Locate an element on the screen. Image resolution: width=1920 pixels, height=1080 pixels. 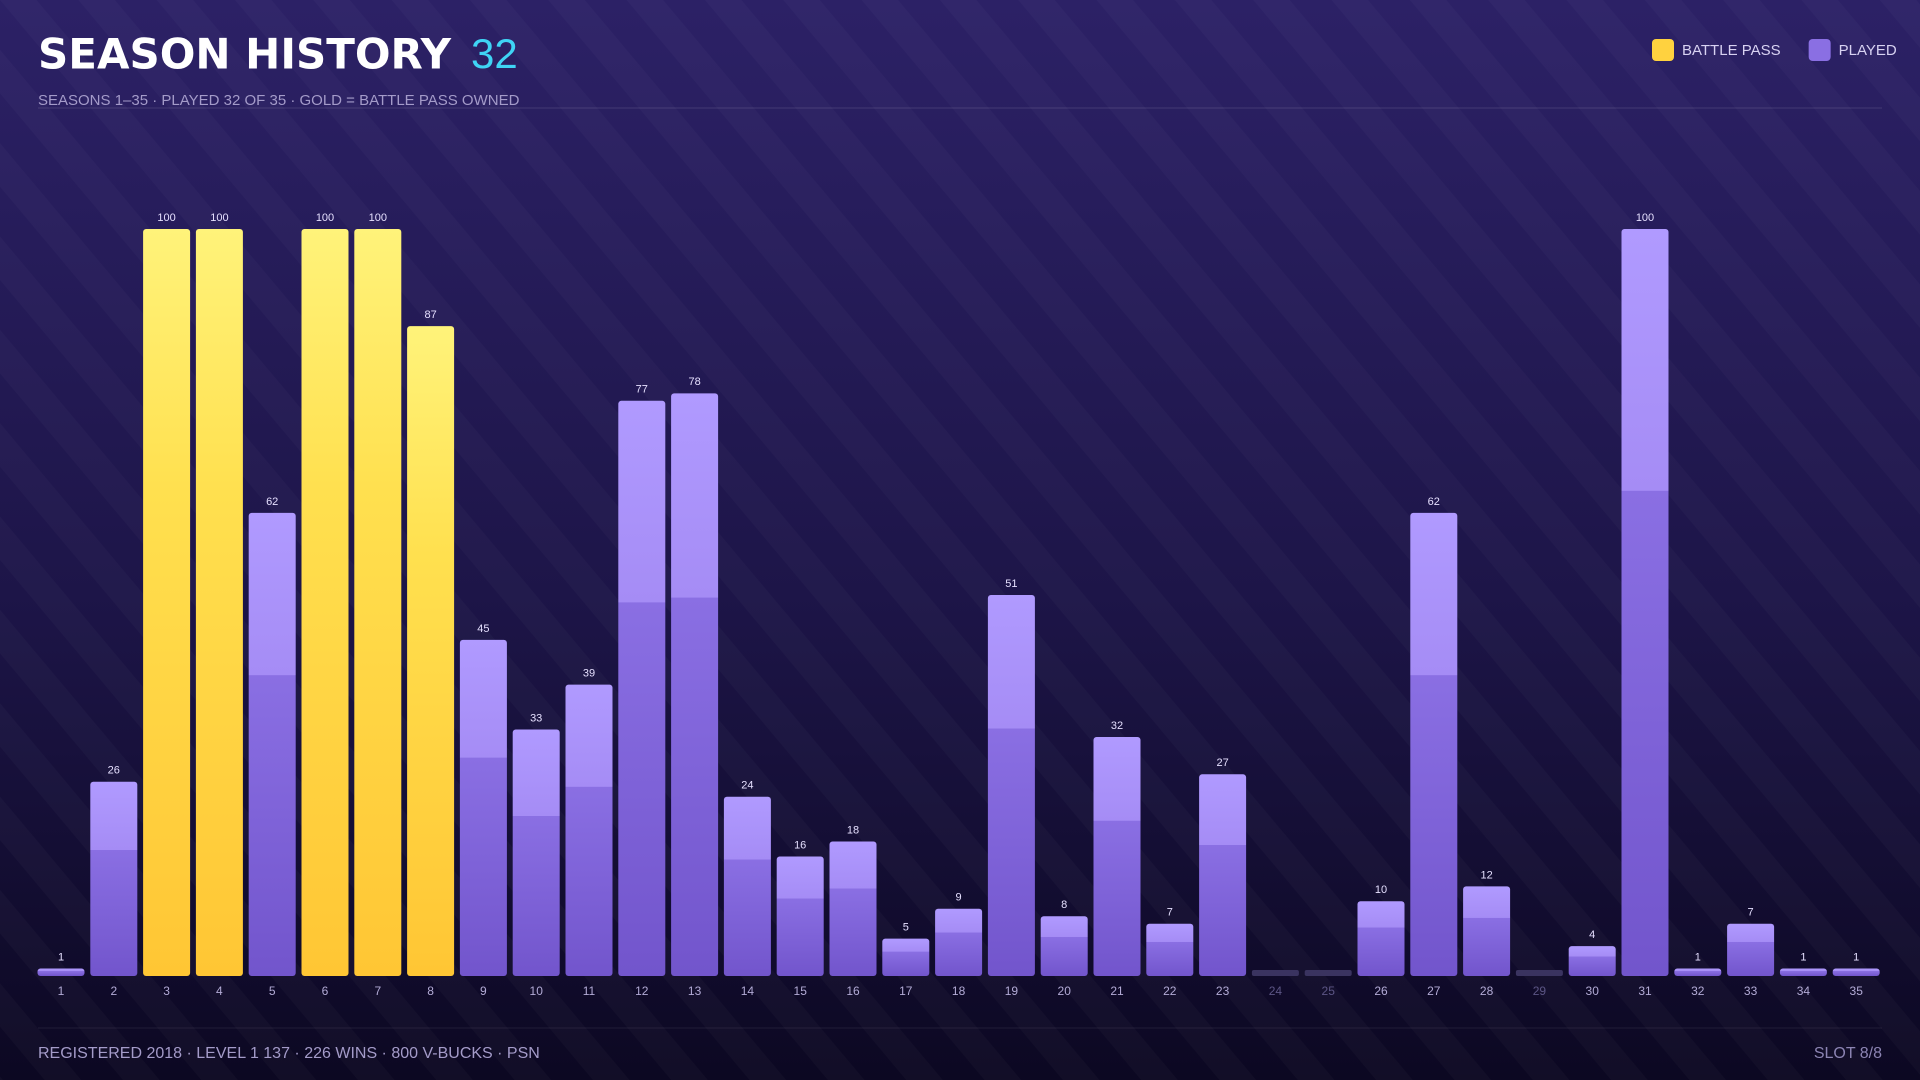
x-tick-label: 33 is located at coordinates (1751, 991).